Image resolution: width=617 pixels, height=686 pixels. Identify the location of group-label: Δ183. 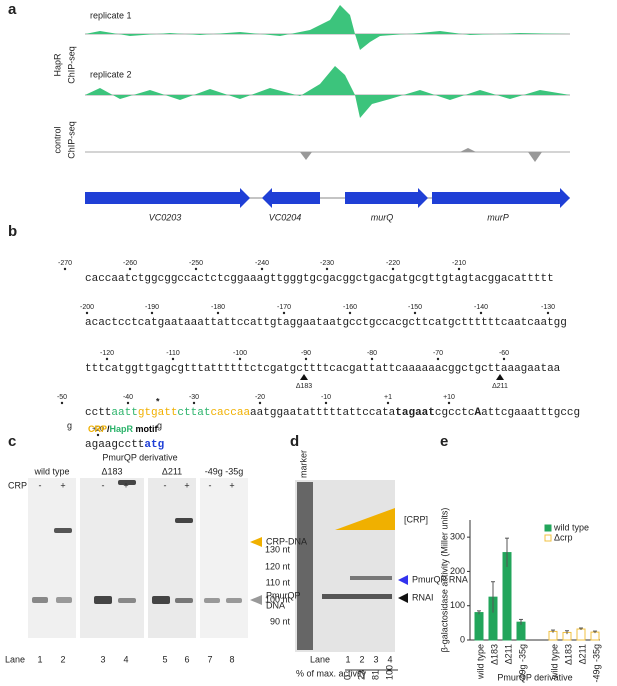
(111, 471).